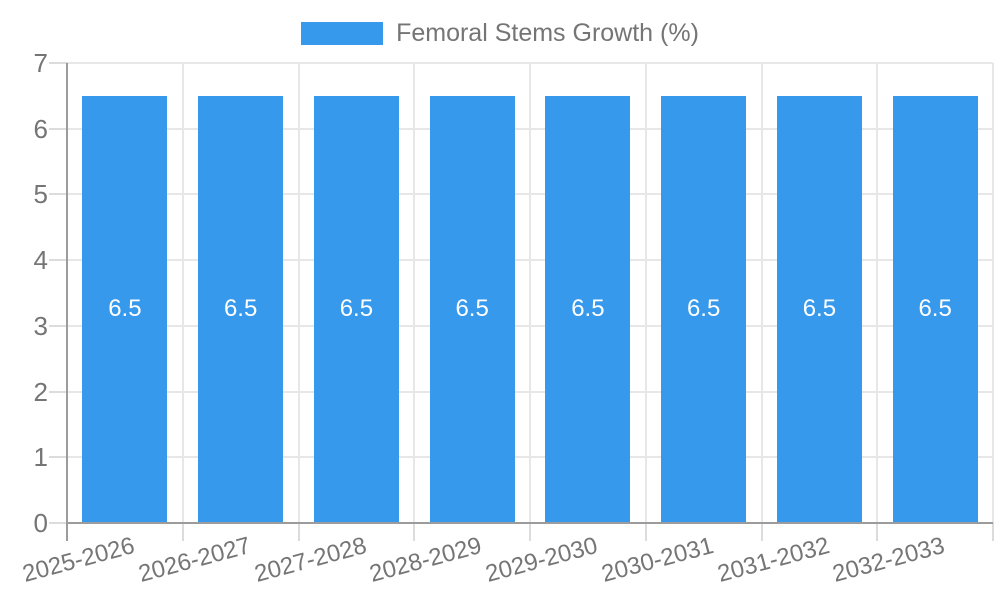 This screenshot has height=600, width=1000. What do you see at coordinates (40, 325) in the screenshot?
I see `y-axis-label: 3` at bounding box center [40, 325].